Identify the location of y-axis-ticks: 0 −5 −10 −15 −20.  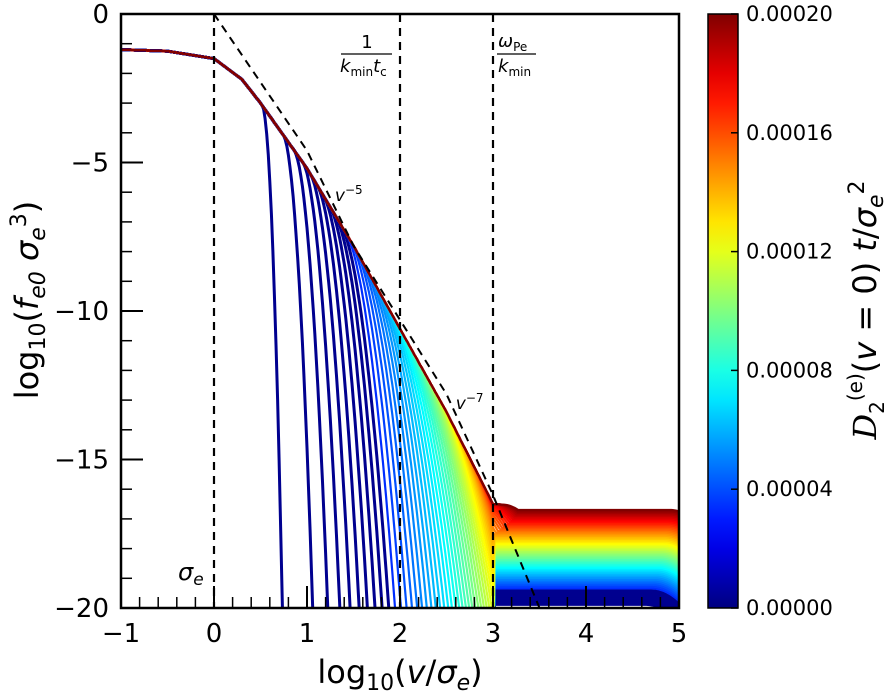
(98, 312).